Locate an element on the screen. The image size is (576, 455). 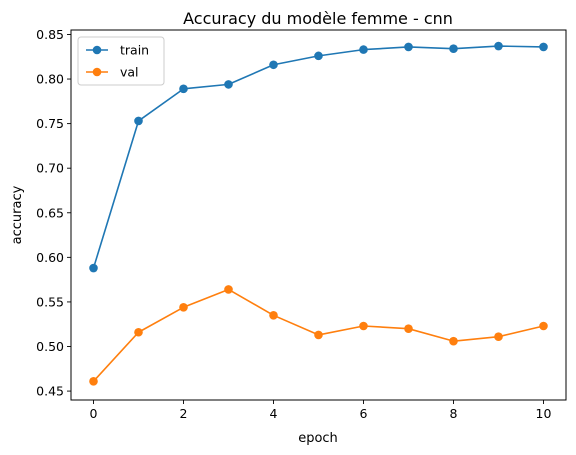
x-tick-label: 0 is located at coordinates (94, 413).